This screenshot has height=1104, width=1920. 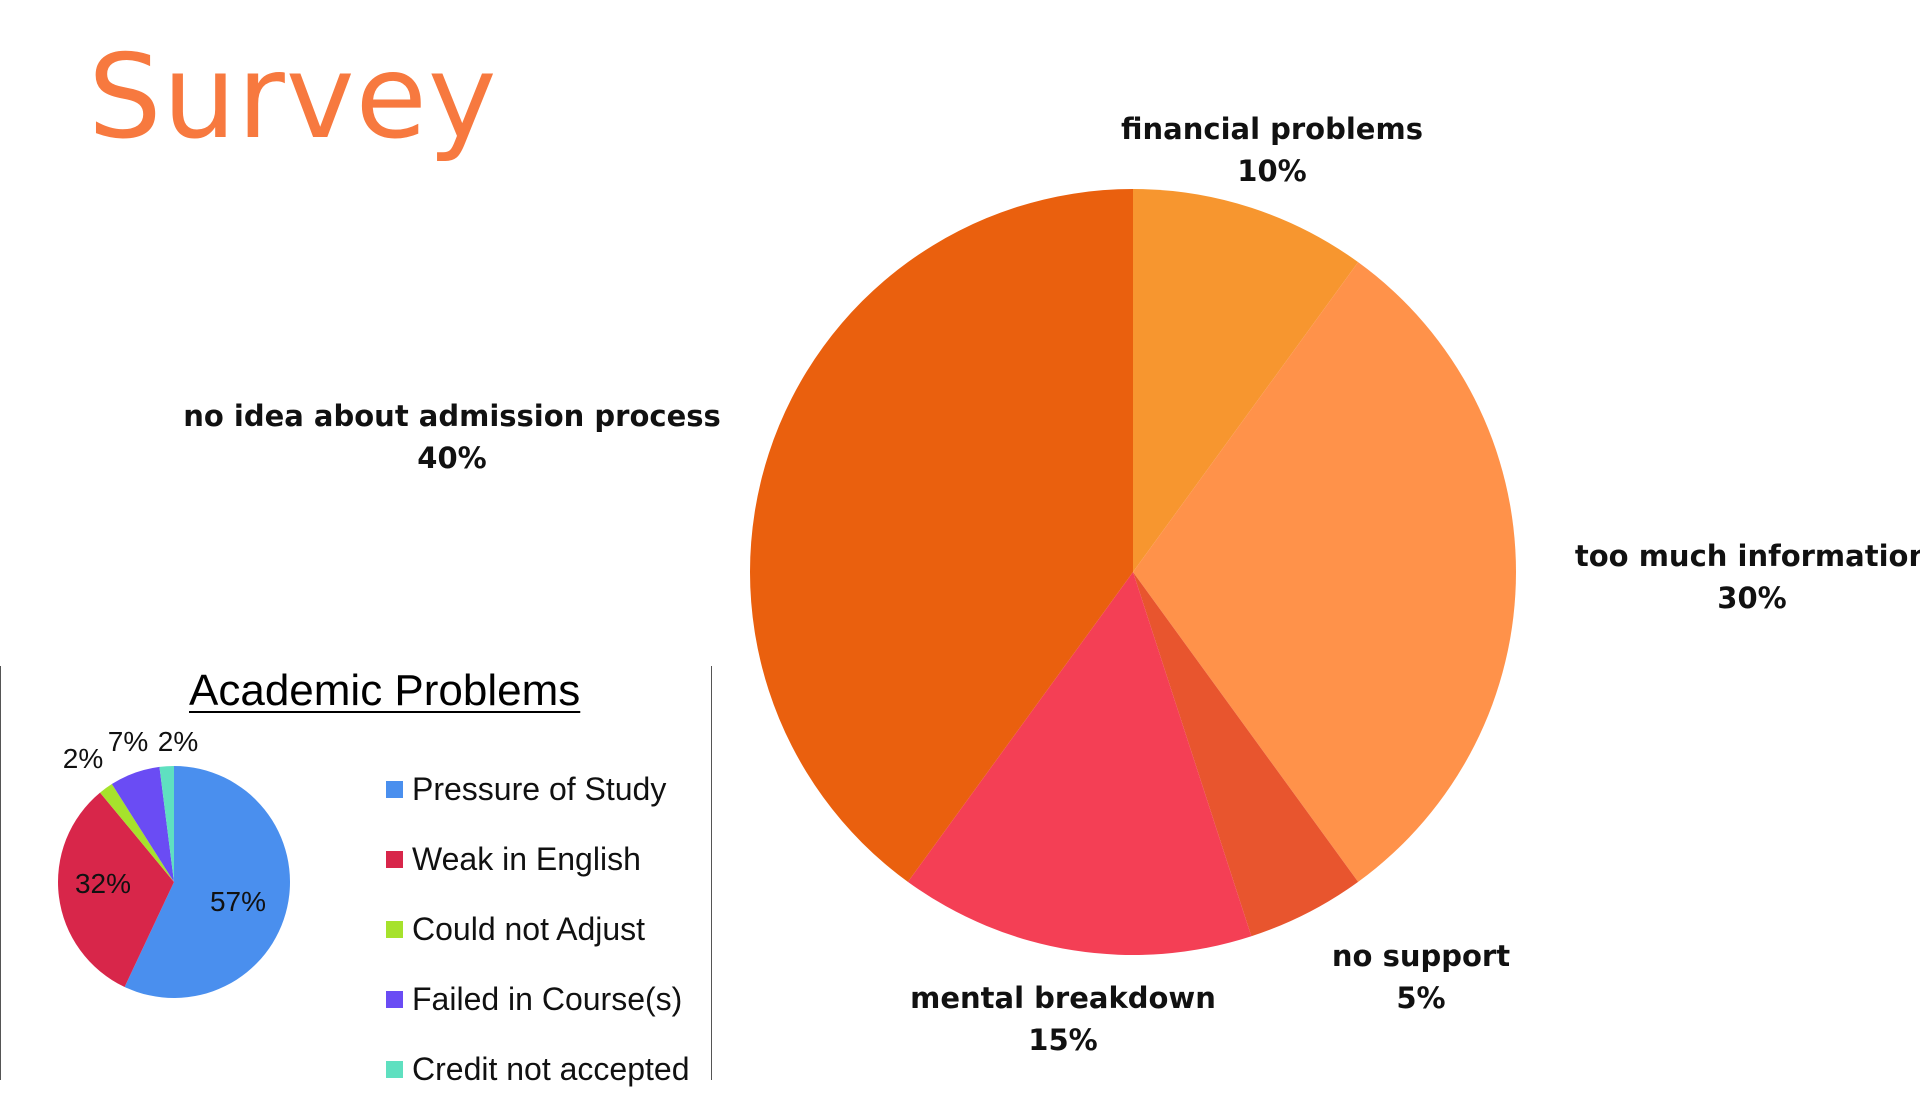 I want to click on academic-pie-slice-weak-in-english, so click(x=116, y=889).